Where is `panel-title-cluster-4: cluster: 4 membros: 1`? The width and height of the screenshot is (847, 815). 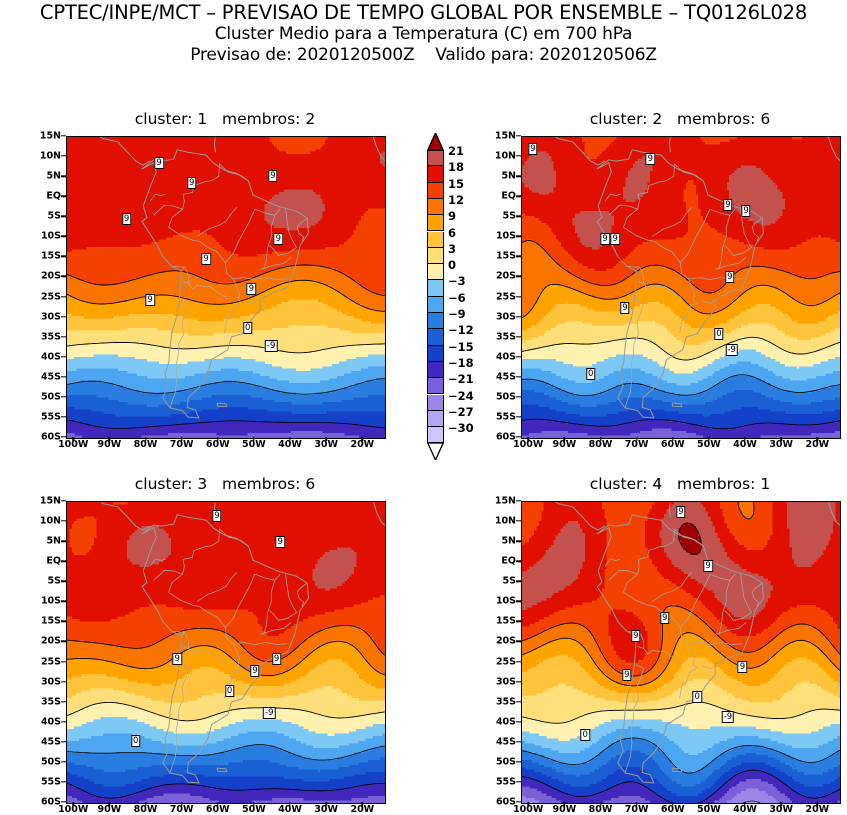 panel-title-cluster-4: cluster: 4 membros: 1 is located at coordinates (680, 484).